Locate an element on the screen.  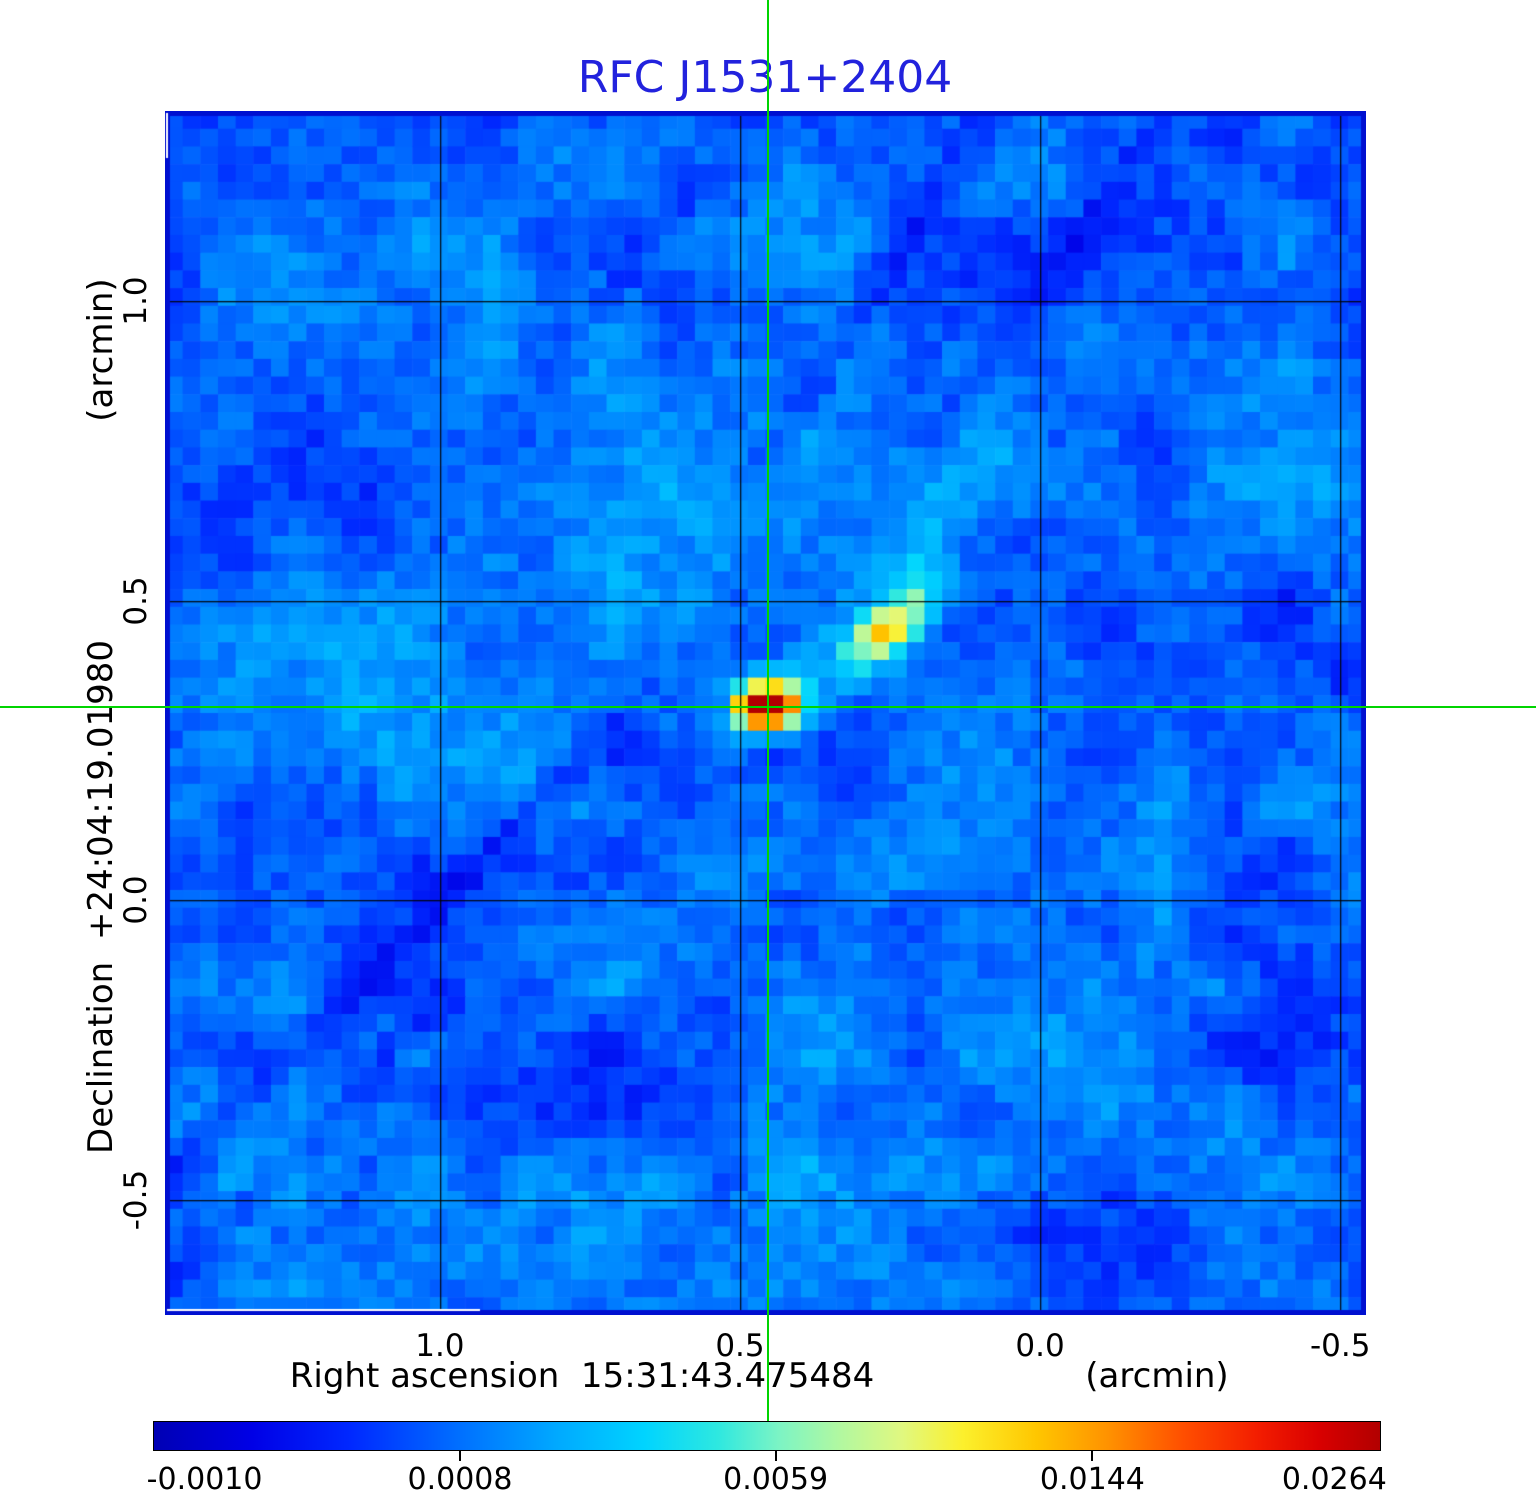
x-tick-label: 0.5 is located at coordinates (740, 1346).